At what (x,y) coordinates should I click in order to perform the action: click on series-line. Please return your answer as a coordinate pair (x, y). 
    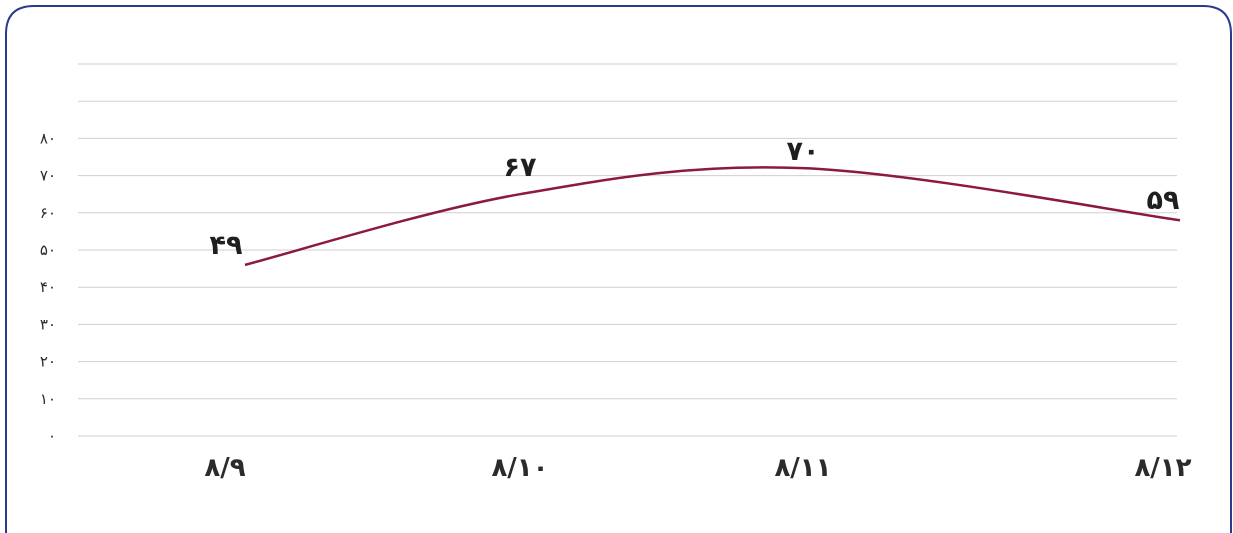
    Looking at the image, I should click on (712, 216).